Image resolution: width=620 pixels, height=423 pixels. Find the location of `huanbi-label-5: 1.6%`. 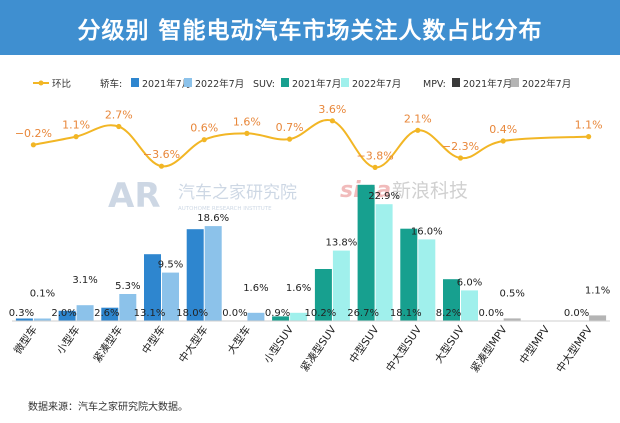

huanbi-label-5: 1.6% is located at coordinates (247, 121).